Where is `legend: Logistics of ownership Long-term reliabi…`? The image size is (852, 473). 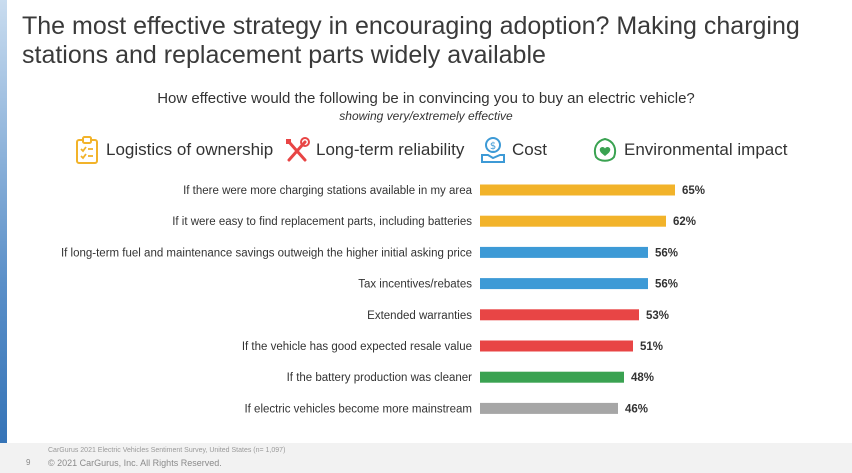 legend: Logistics of ownership Long-term reliabi… is located at coordinates (434, 150).